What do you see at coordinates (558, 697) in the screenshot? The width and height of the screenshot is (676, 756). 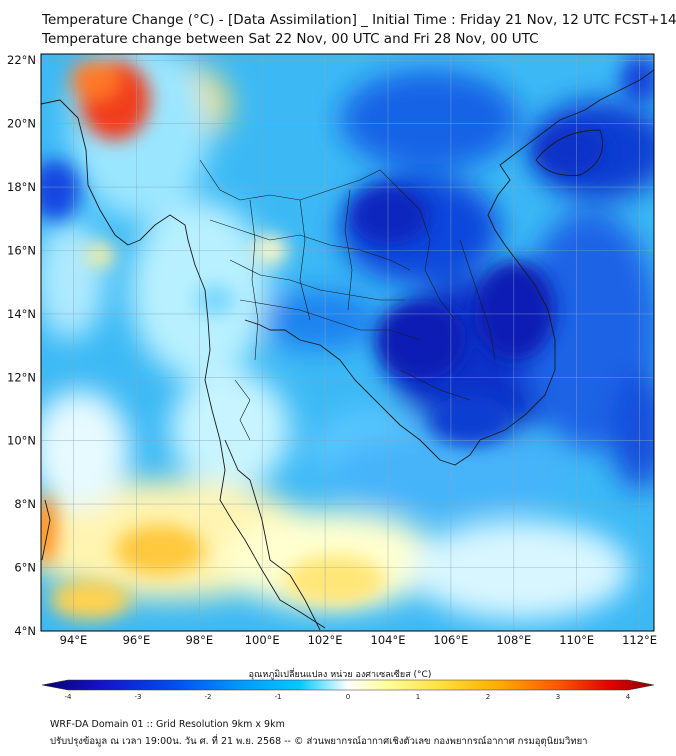 I see `colorbar-tick: 3` at bounding box center [558, 697].